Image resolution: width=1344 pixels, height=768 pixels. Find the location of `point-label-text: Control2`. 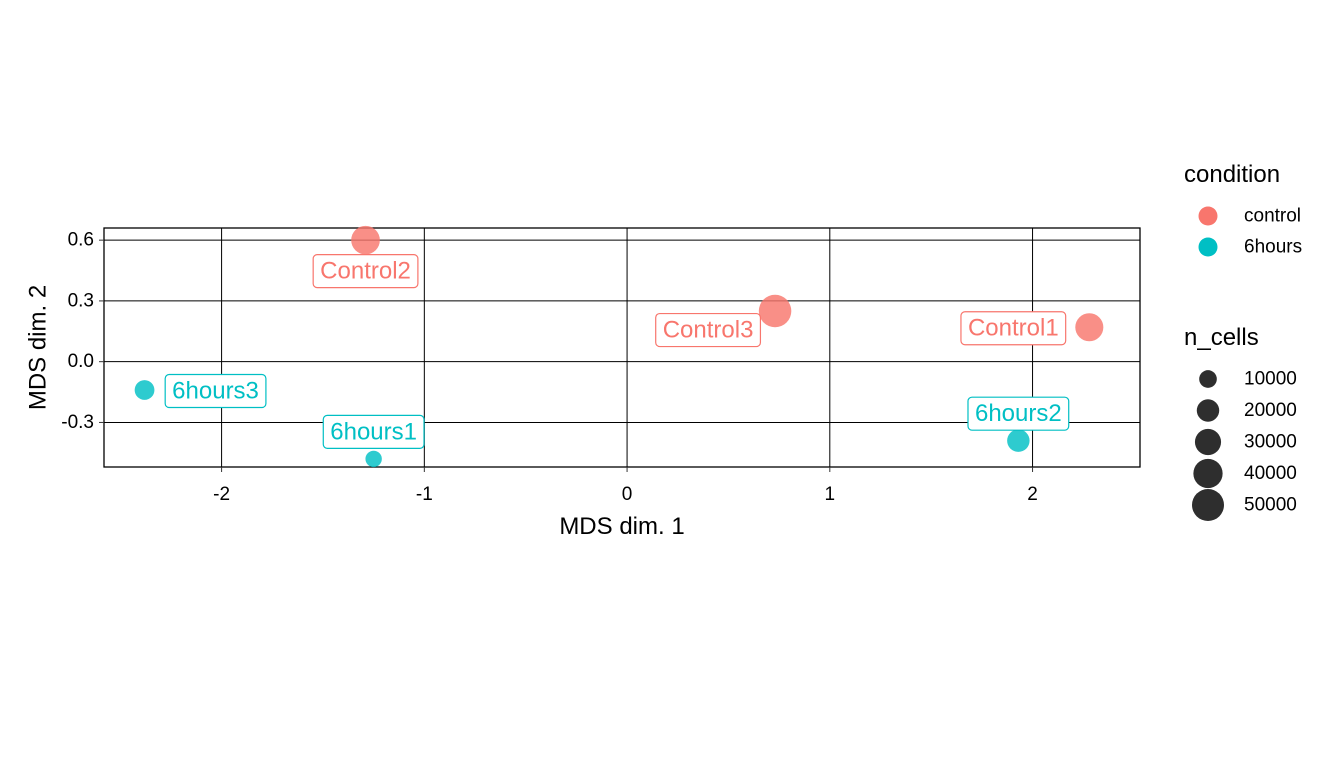

point-label-text: Control2 is located at coordinates (365, 271).